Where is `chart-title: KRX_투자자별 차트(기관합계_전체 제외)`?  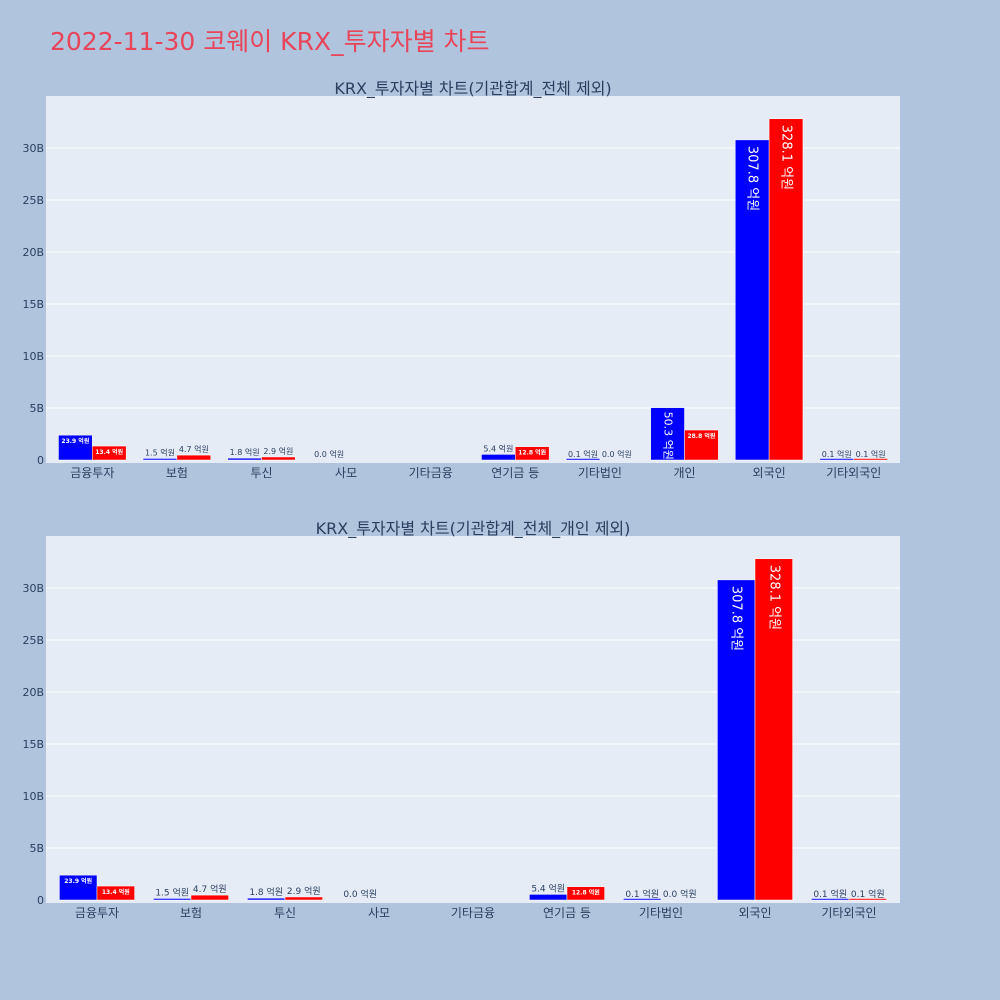
chart-title: KRX_투자자별 차트(기관합계_전체 제외) is located at coordinates (472, 89).